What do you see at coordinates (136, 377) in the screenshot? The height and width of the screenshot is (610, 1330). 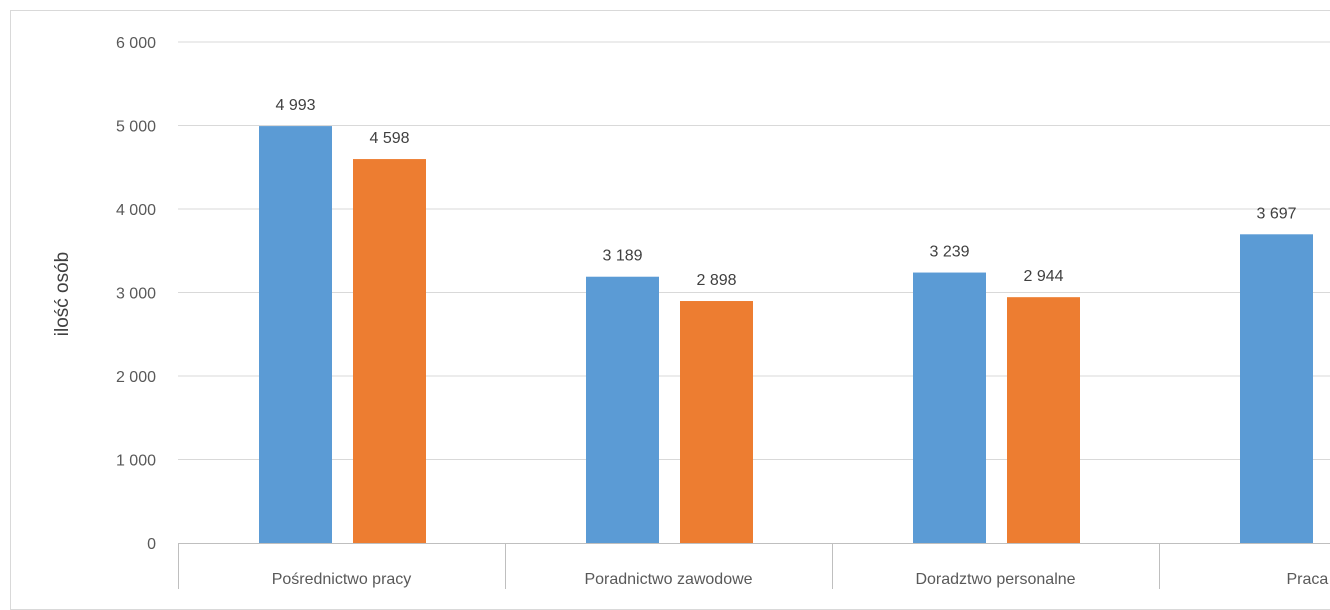 I see `y-tick-label: 2 000` at bounding box center [136, 377].